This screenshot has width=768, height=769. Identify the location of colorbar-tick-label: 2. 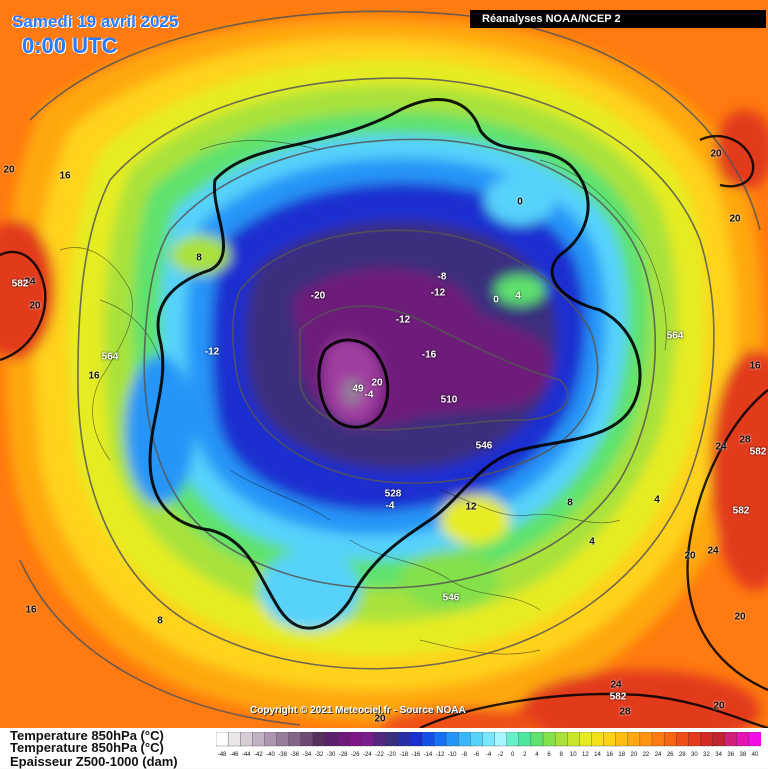
(525, 755).